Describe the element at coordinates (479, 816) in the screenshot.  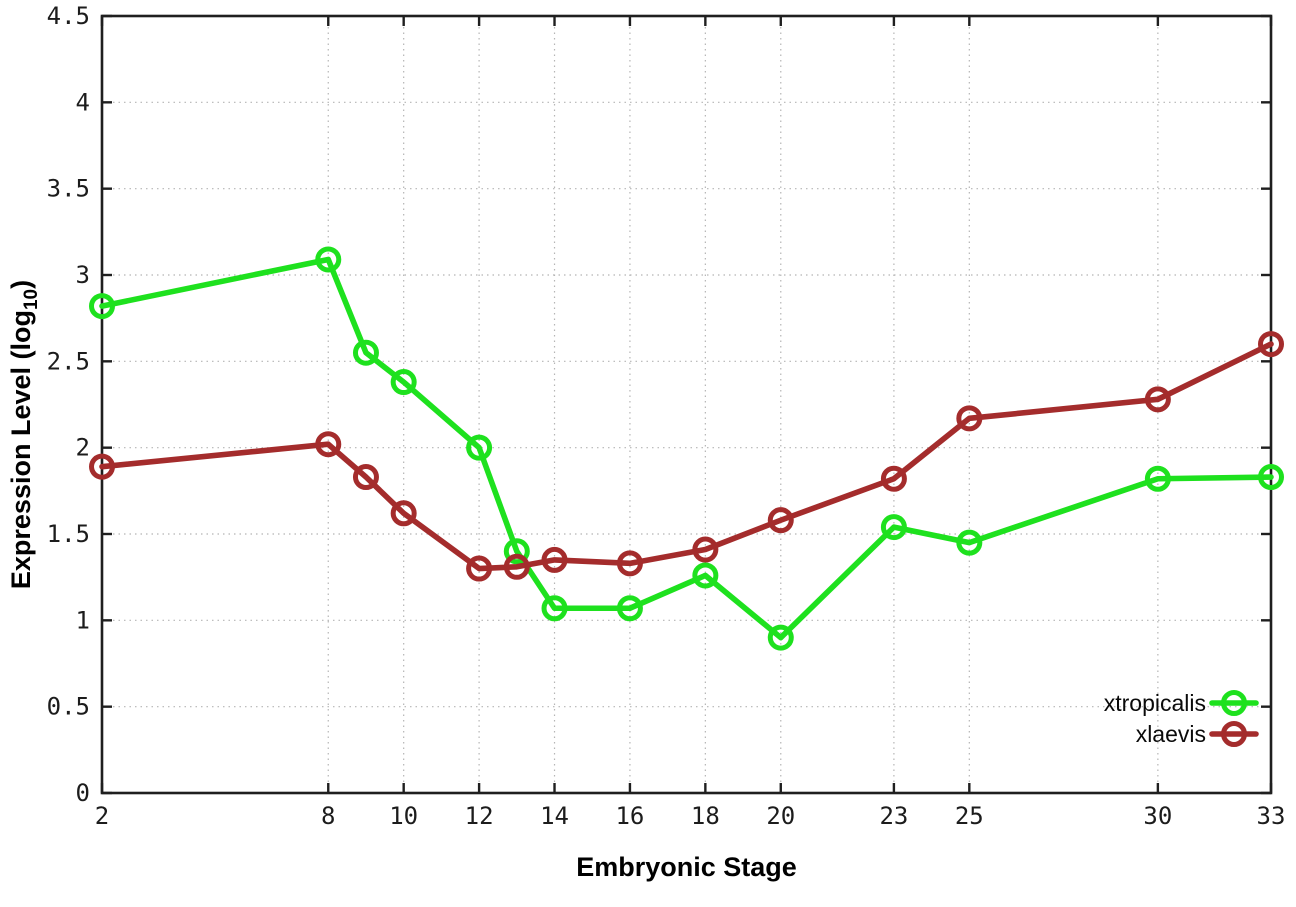
I see `x-tick-label: 12` at that location.